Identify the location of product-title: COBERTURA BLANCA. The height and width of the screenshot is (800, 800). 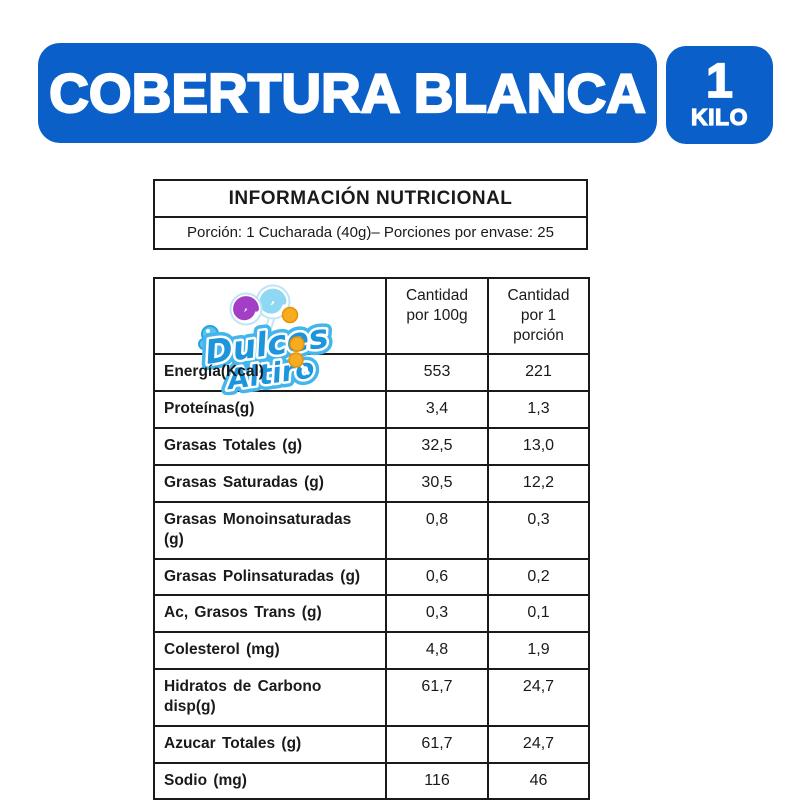
(347, 93).